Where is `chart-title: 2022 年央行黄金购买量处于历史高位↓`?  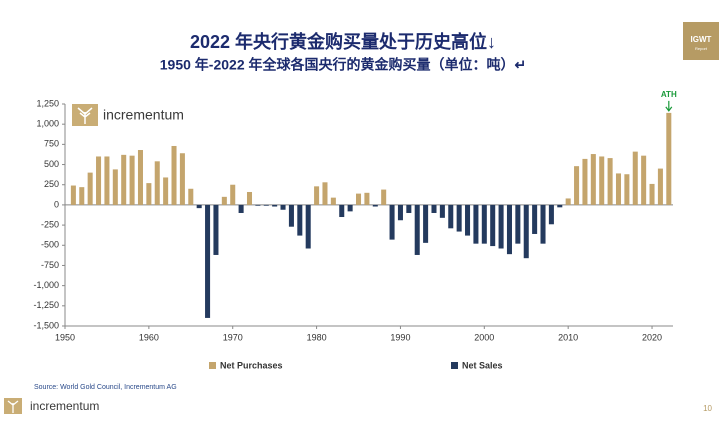 chart-title: 2022 年央行黄金购买量处于历史高位↓ is located at coordinates (343, 41).